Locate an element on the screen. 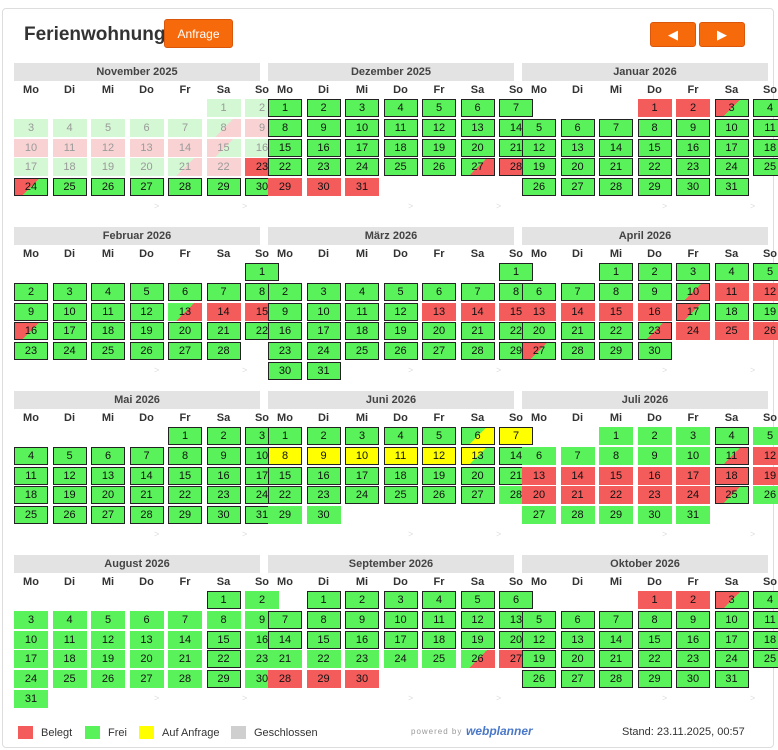 The image size is (778, 750). day-cell: 21 is located at coordinates (285, 659).